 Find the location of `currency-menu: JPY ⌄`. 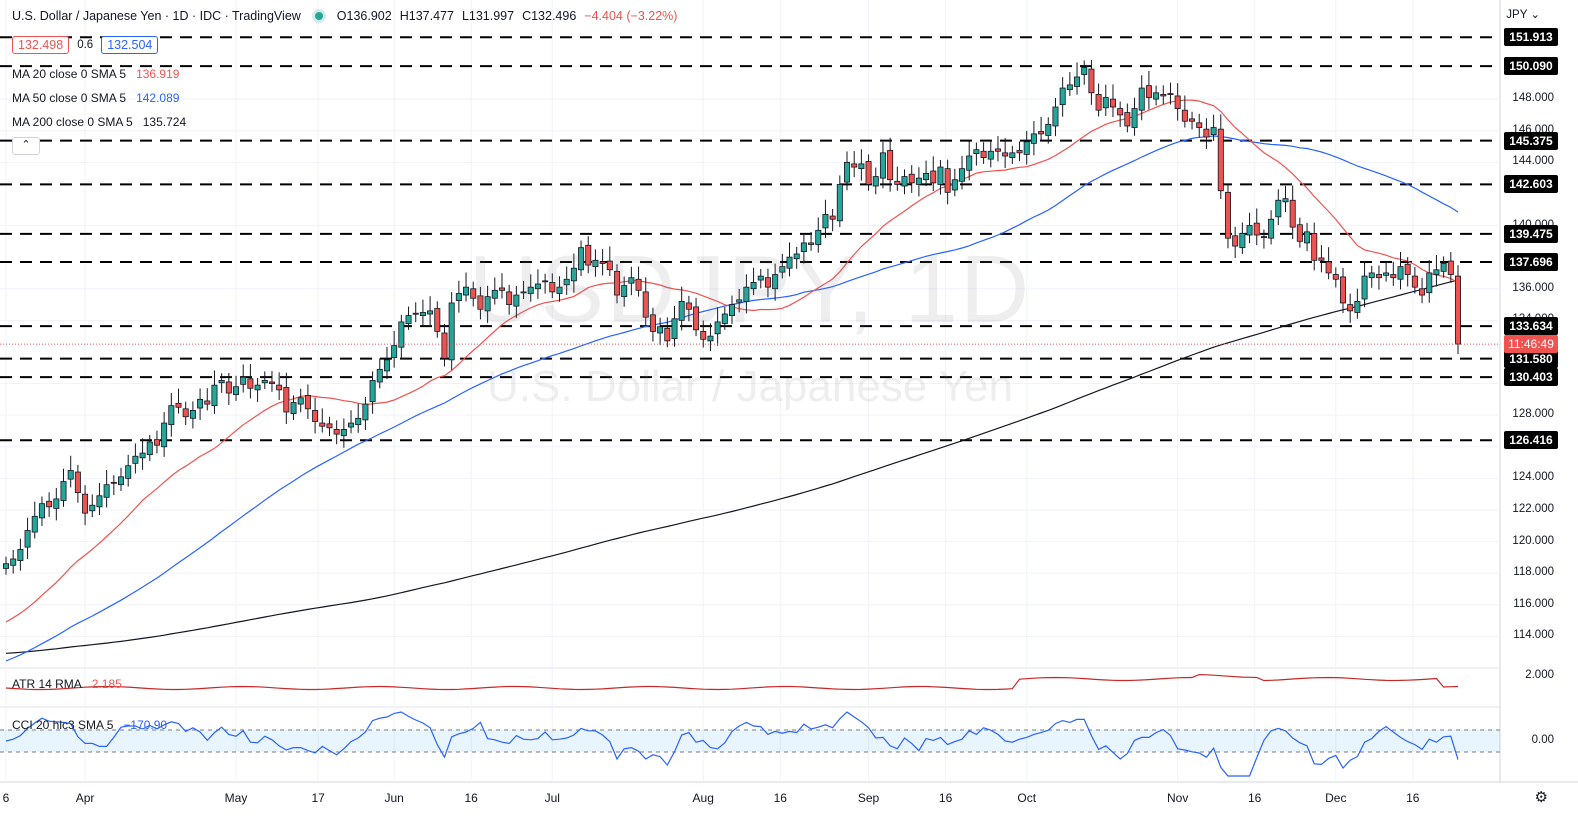

currency-menu: JPY ⌄ is located at coordinates (1523, 15).